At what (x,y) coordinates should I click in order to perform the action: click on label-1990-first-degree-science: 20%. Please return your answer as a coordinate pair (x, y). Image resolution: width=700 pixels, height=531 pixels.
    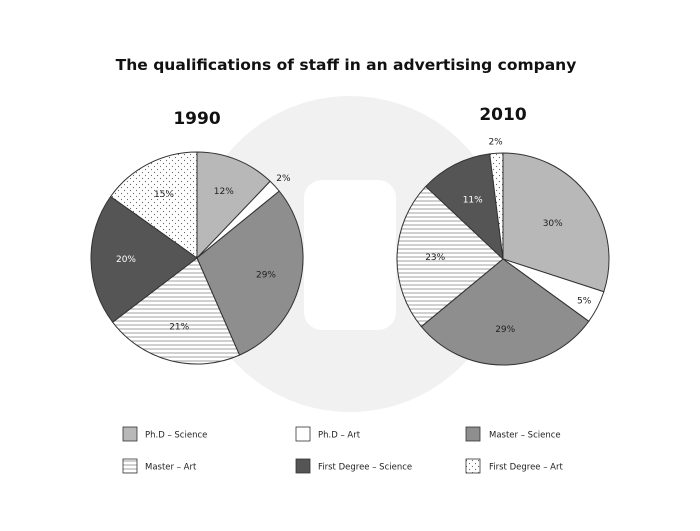
    Looking at the image, I should click on (126, 260).